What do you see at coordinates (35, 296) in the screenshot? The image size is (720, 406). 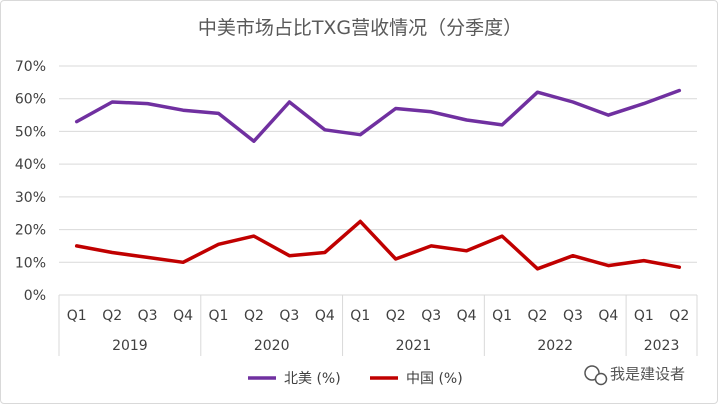 I see `y-tick-label: 0%` at bounding box center [35, 296].